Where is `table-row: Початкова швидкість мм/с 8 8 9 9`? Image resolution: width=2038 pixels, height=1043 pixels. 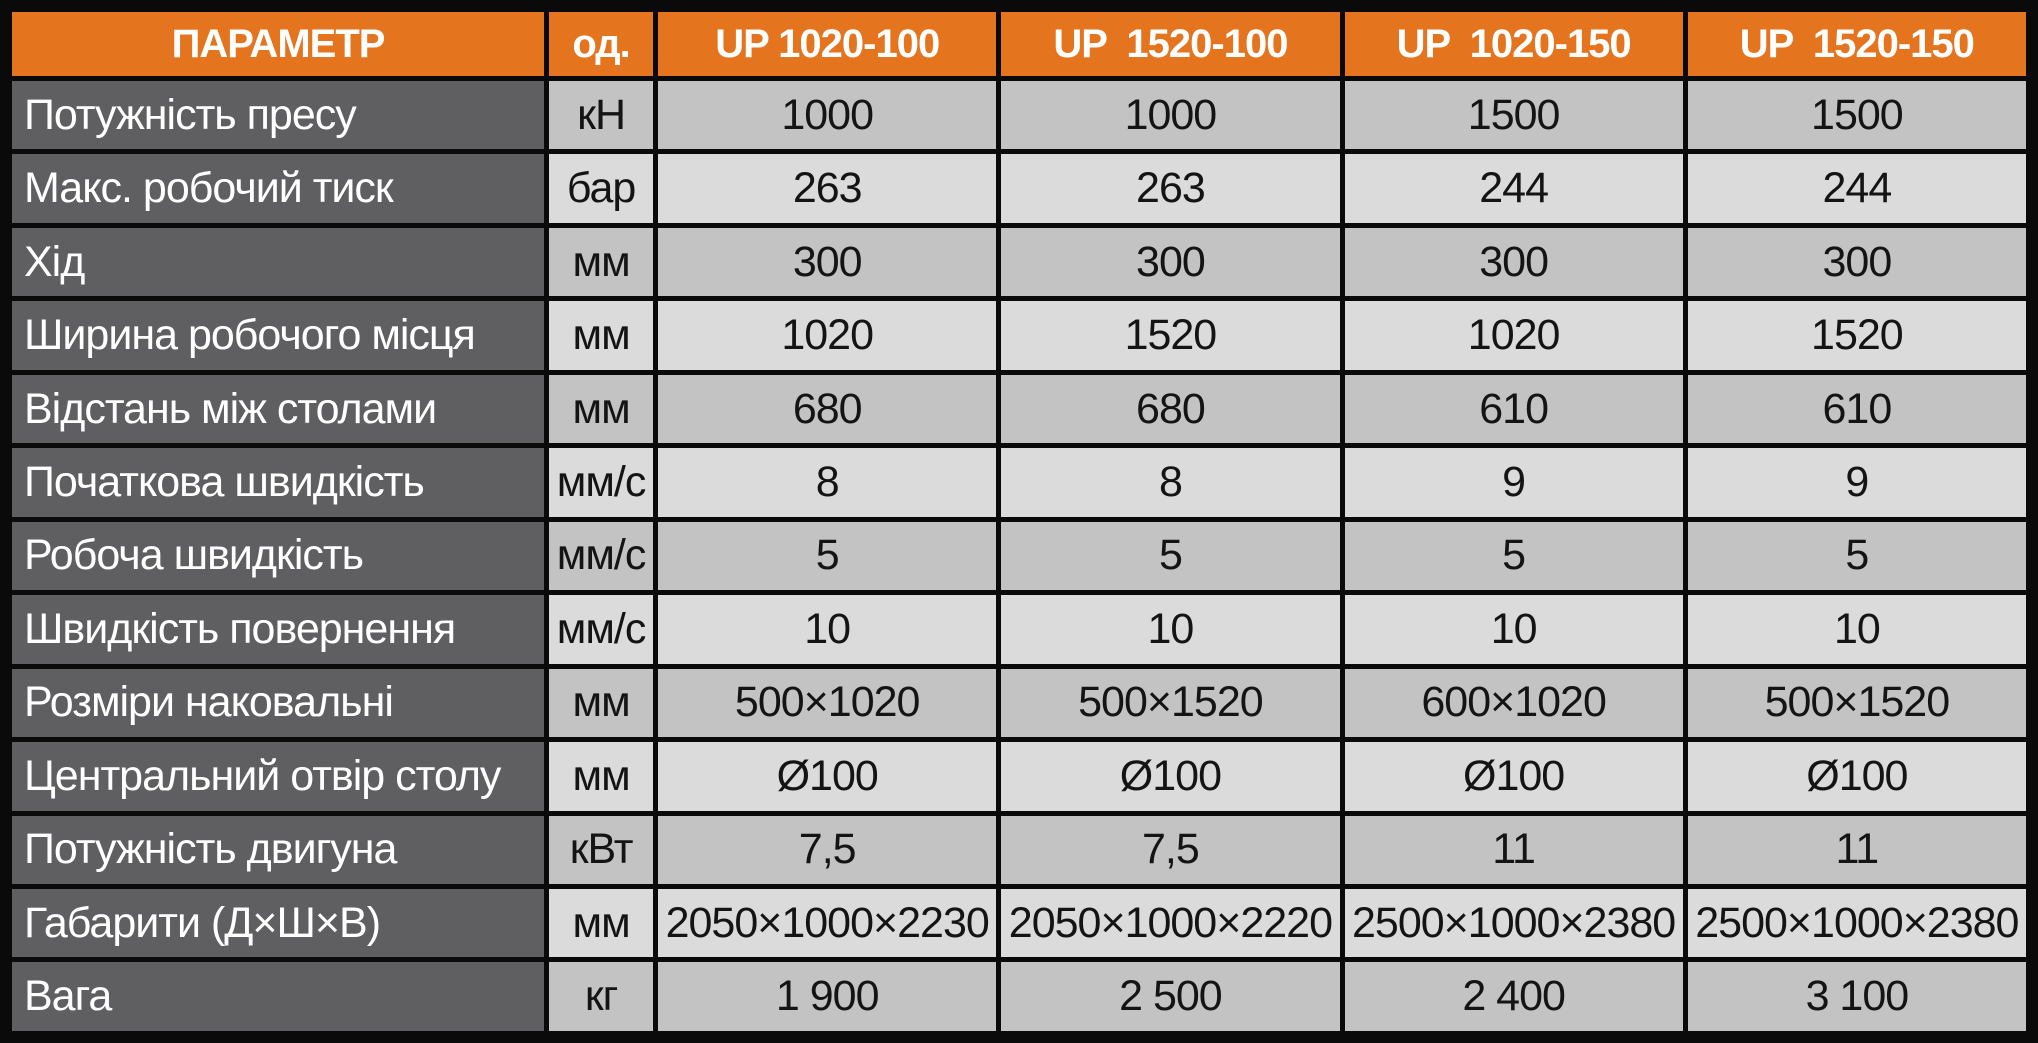 table-row: Початкова швидкість мм/с 8 8 9 9 is located at coordinates (1019, 482).